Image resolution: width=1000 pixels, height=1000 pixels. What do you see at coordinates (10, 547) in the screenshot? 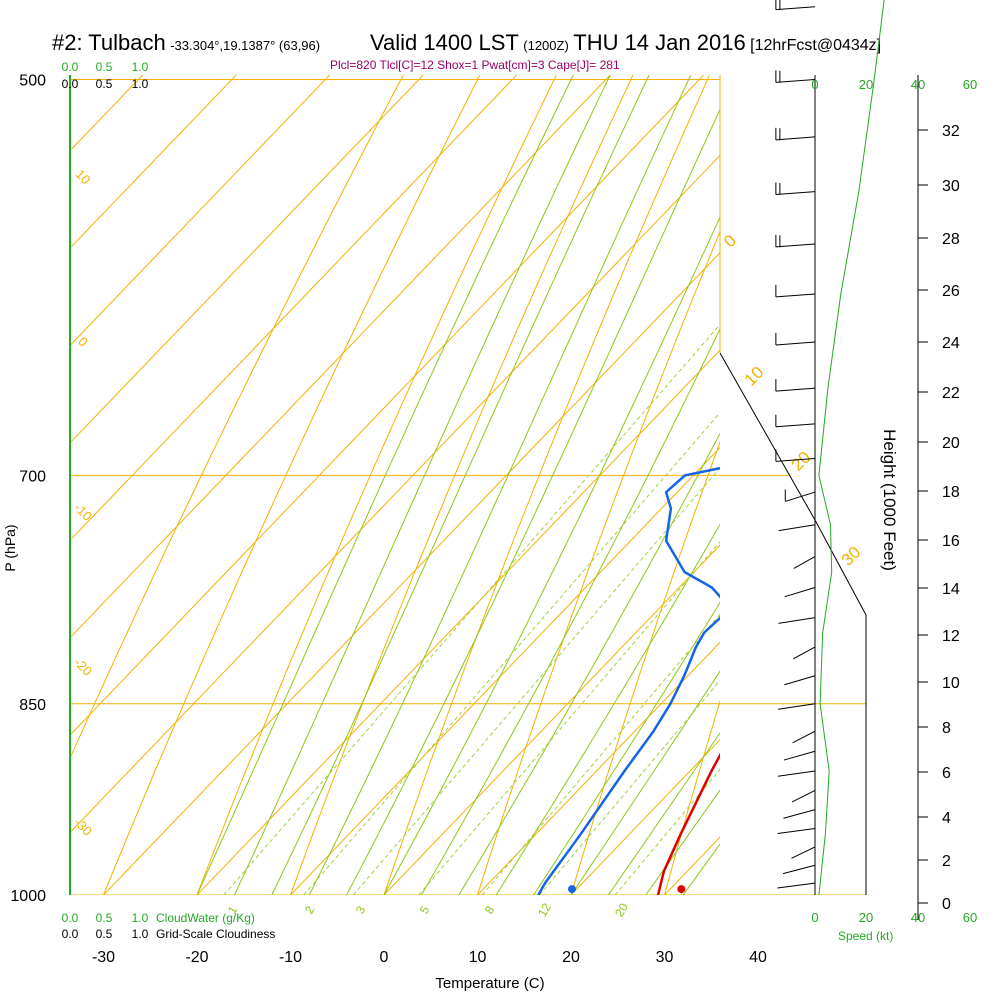
I see `y-axis-label: P (hPa)` at bounding box center [10, 547].